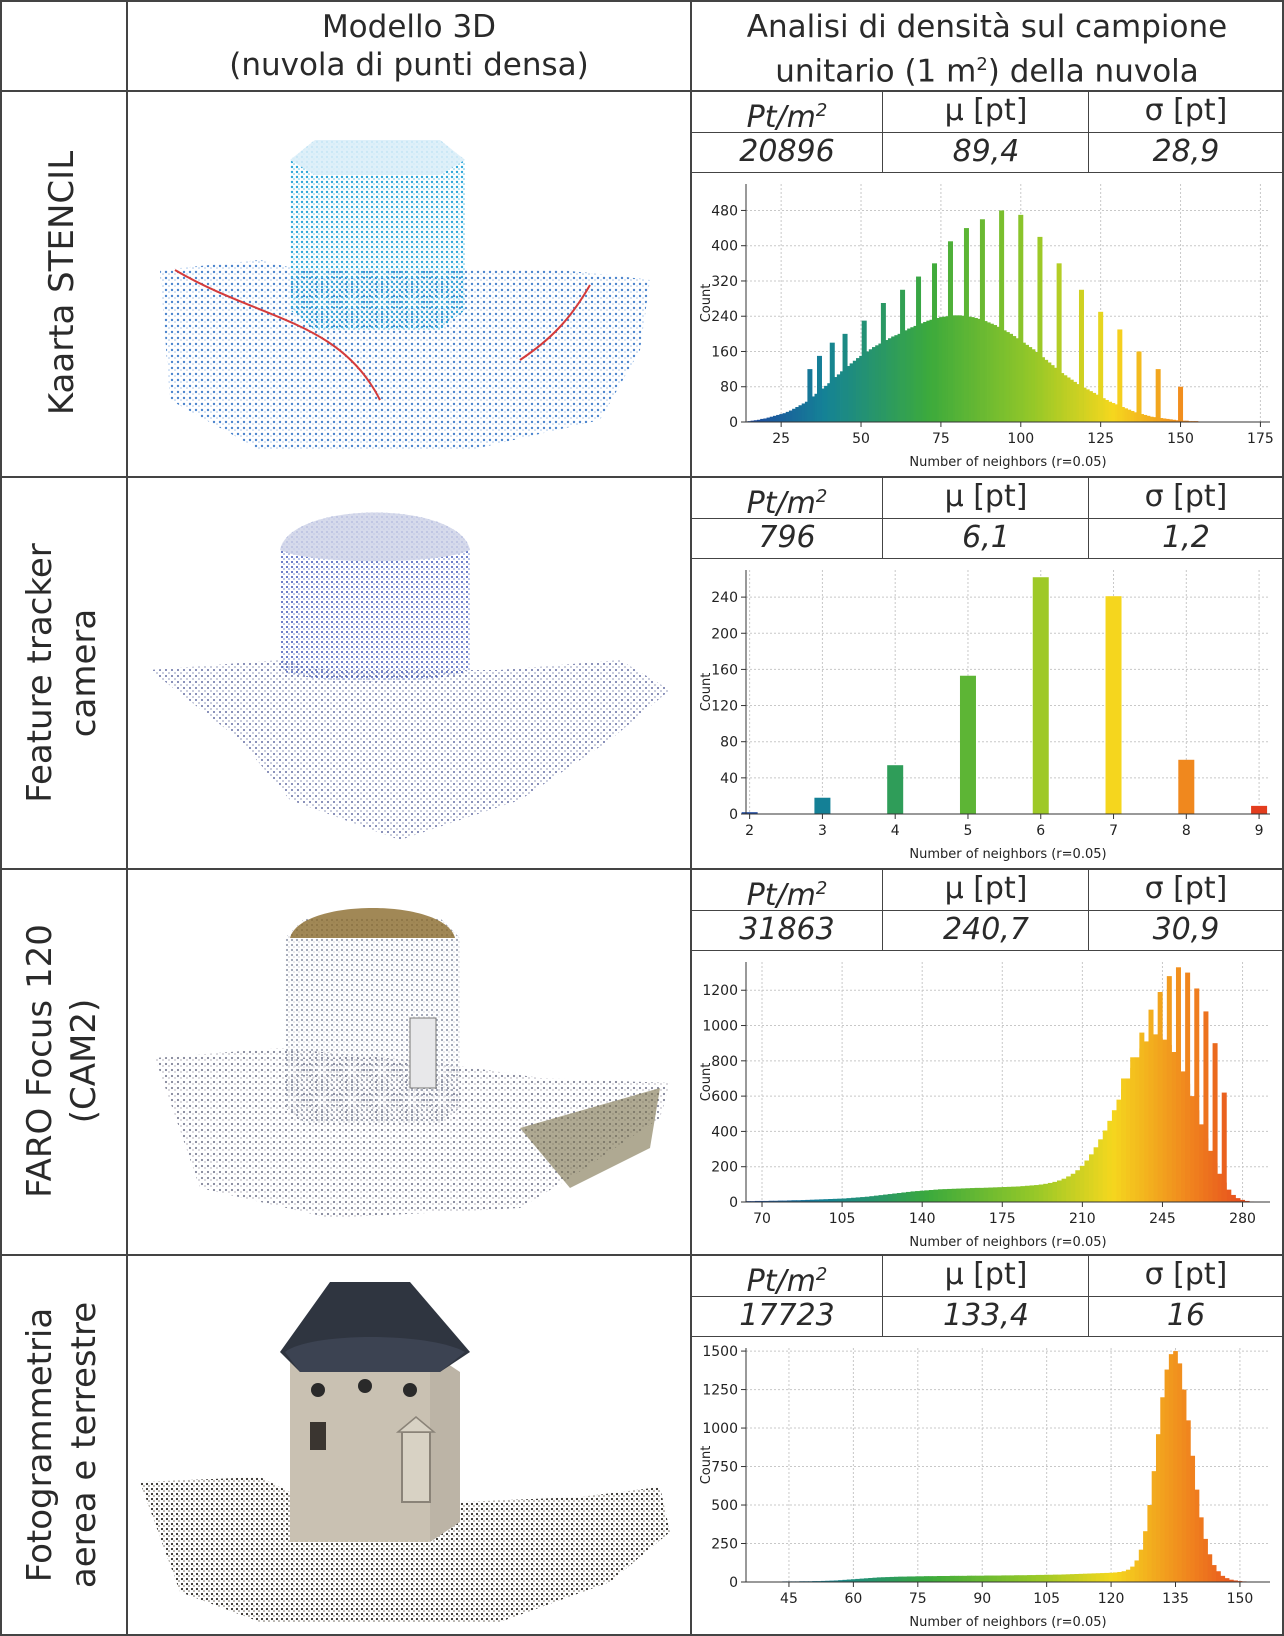  What do you see at coordinates (1113, 831) in the screenshot?
I see `x-tick-label: 7` at bounding box center [1113, 831].